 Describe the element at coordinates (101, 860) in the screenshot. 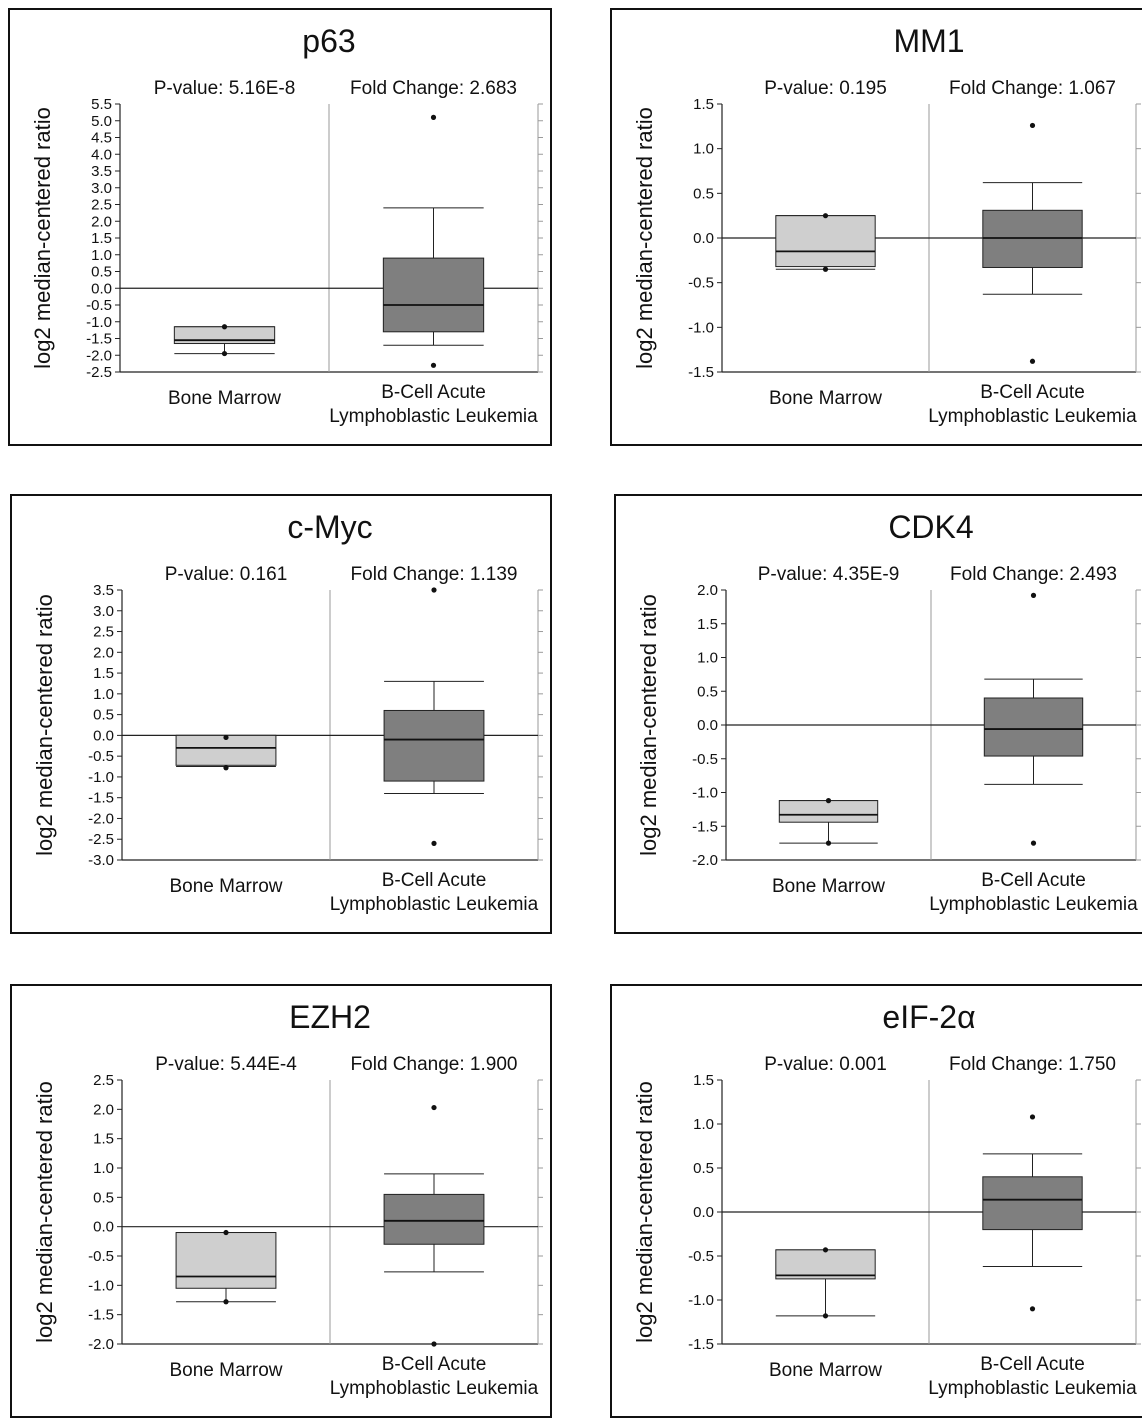

I see `y-tick-label: -3.0` at that location.